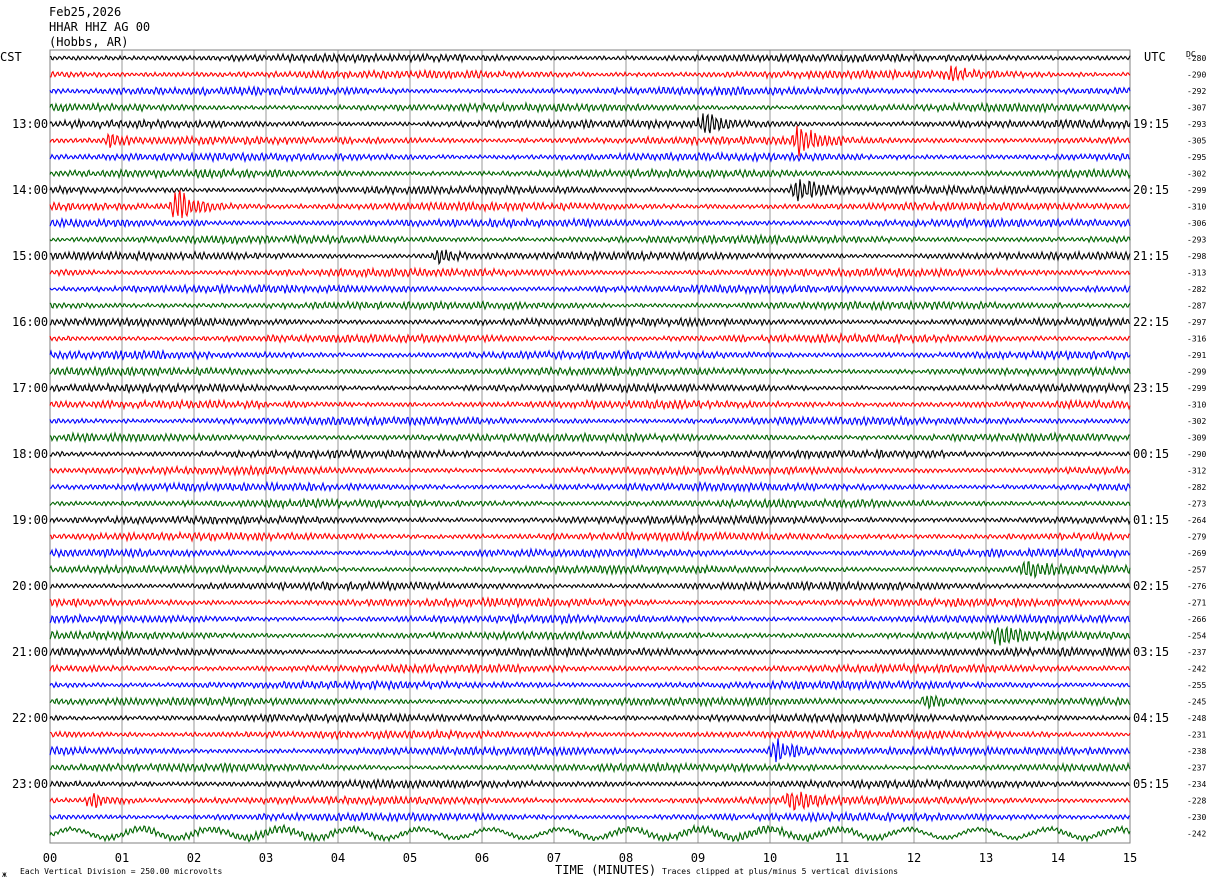 Image resolution: width=1210 pixels, height=886 pixels. What do you see at coordinates (1196, 91) in the screenshot?
I see `dc-offset-label: -292` at bounding box center [1196, 91].